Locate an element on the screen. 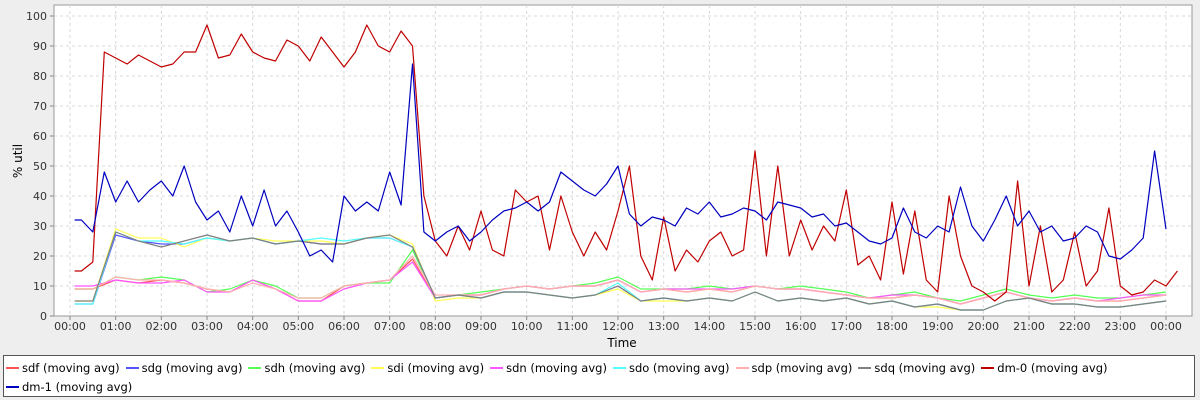 The height and width of the screenshot is (400, 1200). y-tick-label: 20 is located at coordinates (40, 256).